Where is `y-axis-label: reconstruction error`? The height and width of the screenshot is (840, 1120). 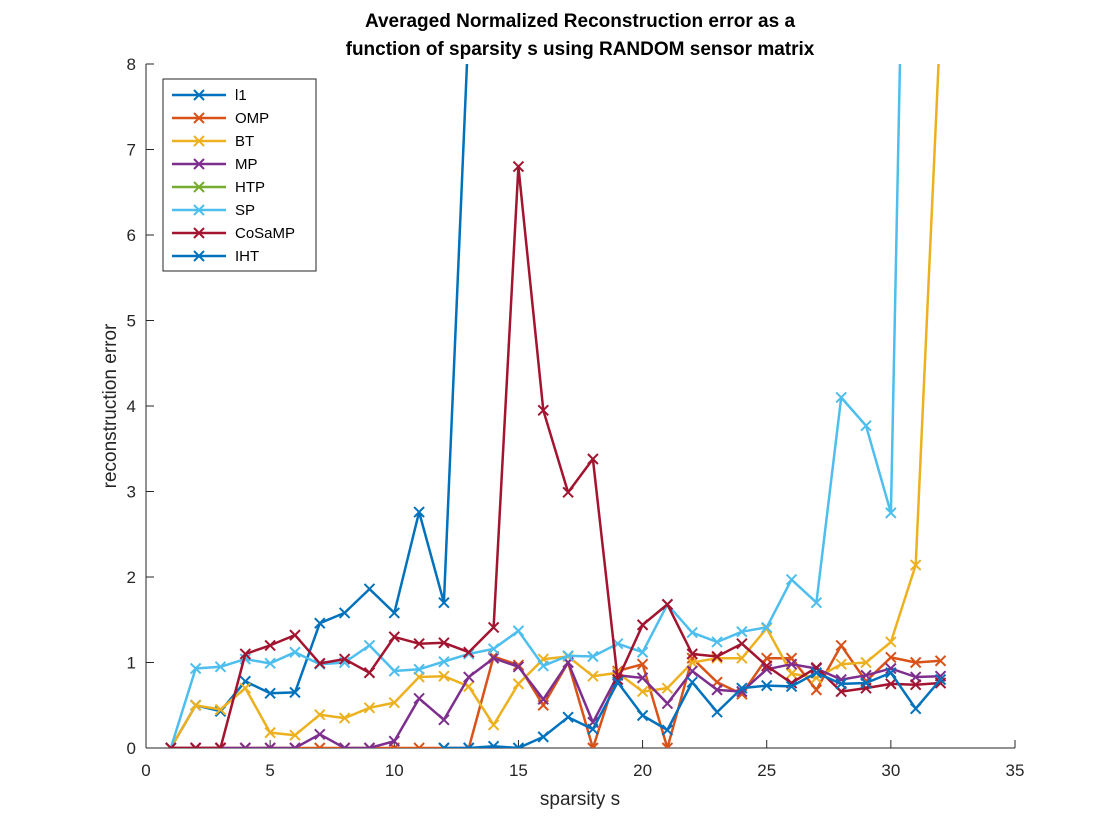 y-axis-label: reconstruction error is located at coordinates (110, 405).